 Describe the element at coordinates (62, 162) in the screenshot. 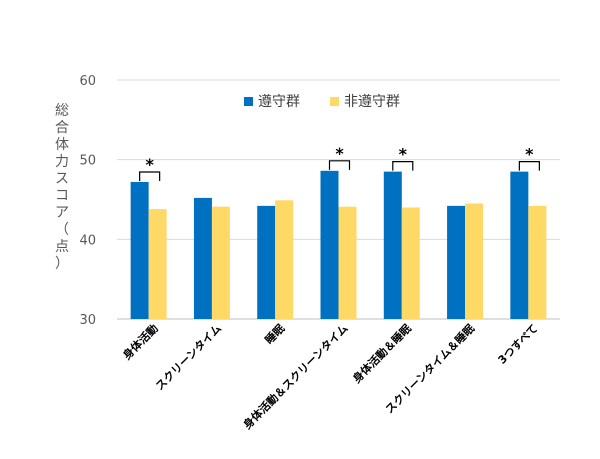

I see `y-axis-label-char: 力` at that location.